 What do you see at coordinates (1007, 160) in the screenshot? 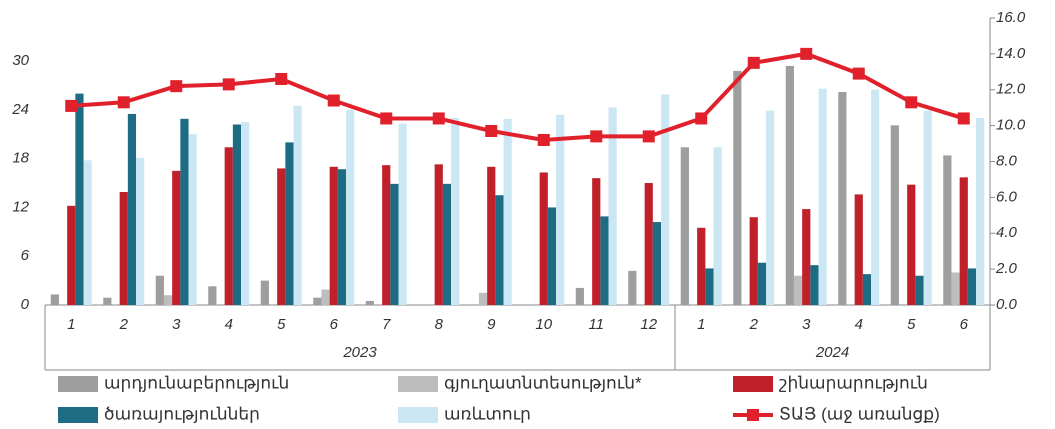
I see `y2-tick-label: 8.0` at bounding box center [1007, 160].